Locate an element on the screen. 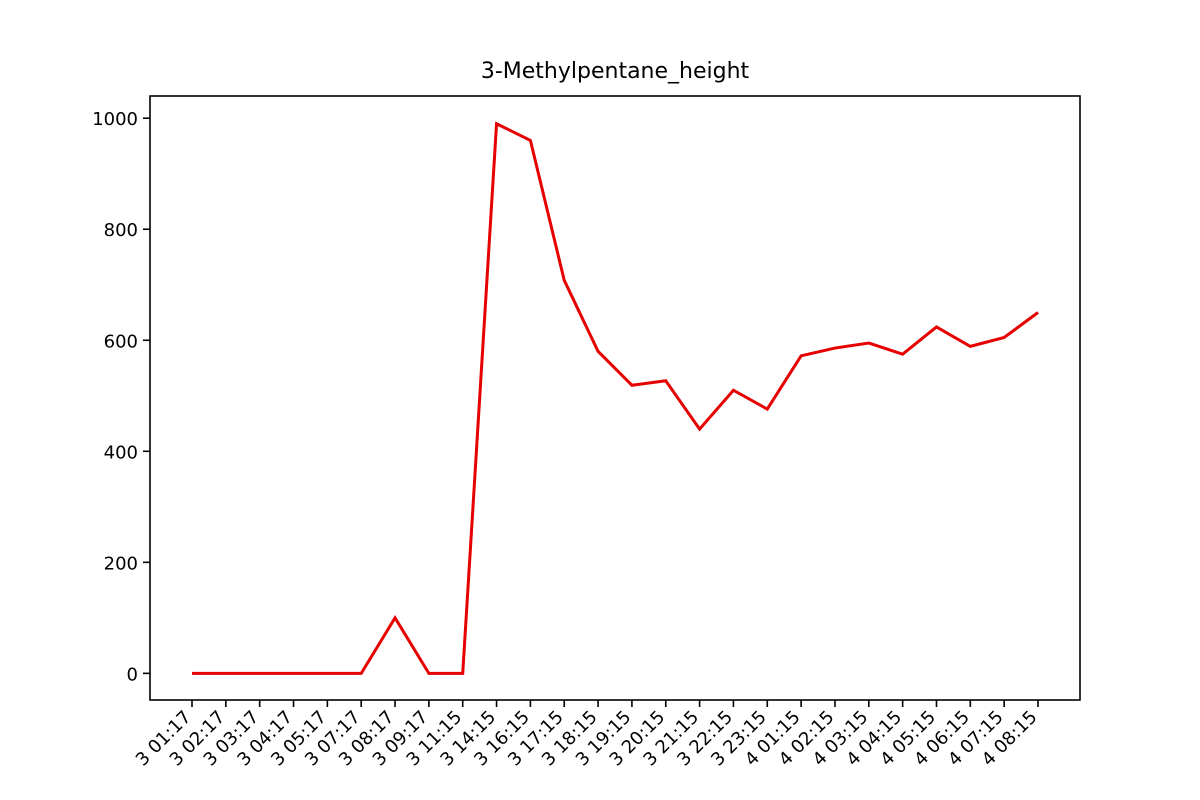 Image resolution: width=1200 pixels, height=800 pixels. y-tick-label: 1000 is located at coordinates (115, 119).